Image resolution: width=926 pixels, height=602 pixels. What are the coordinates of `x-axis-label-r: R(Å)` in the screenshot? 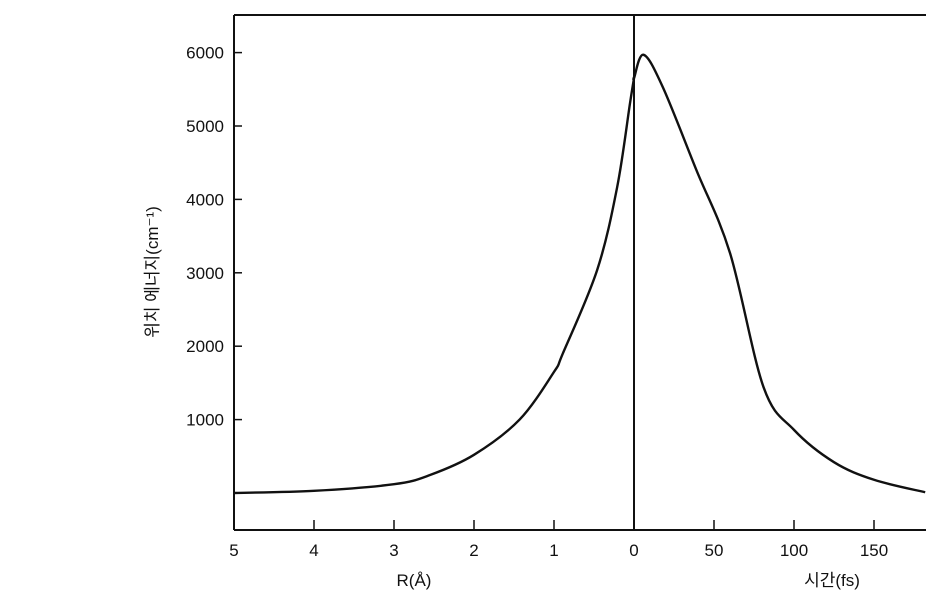 It's located at (414, 580).